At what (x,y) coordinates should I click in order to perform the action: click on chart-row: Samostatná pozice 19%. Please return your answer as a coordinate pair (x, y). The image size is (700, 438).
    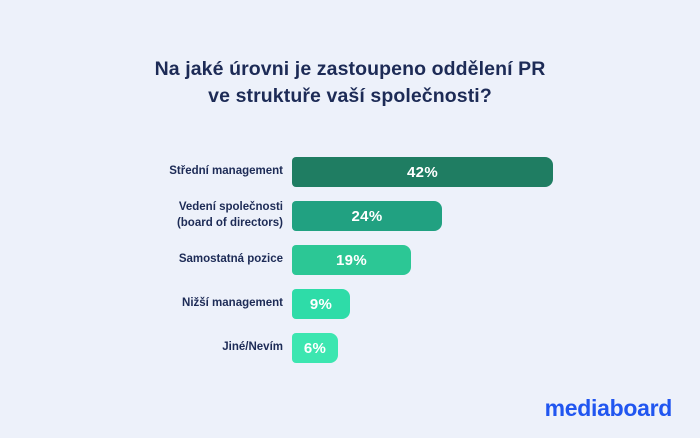
    Looking at the image, I should click on (358, 260).